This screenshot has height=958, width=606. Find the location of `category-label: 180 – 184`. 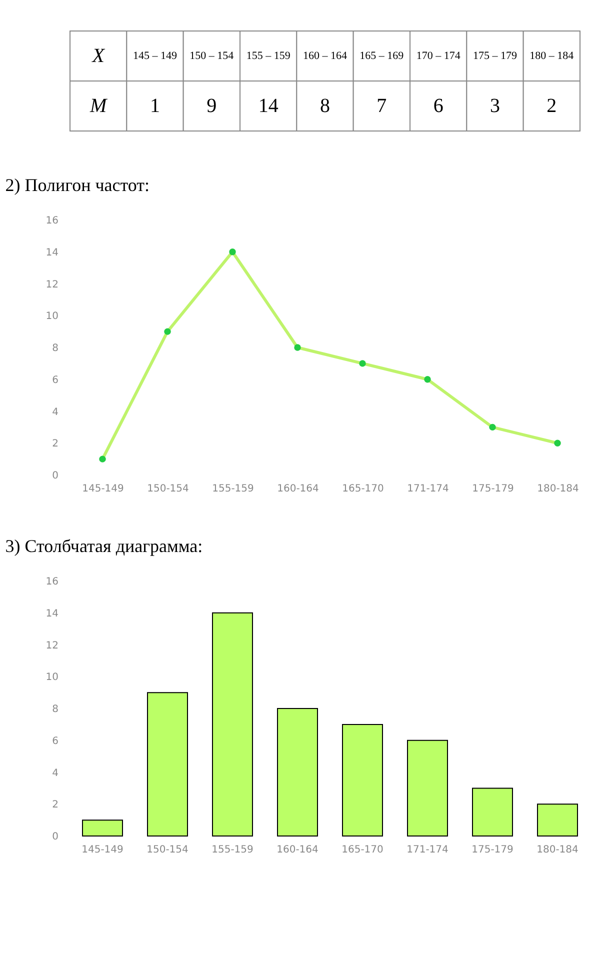

category-label: 180 – 184 is located at coordinates (552, 56).